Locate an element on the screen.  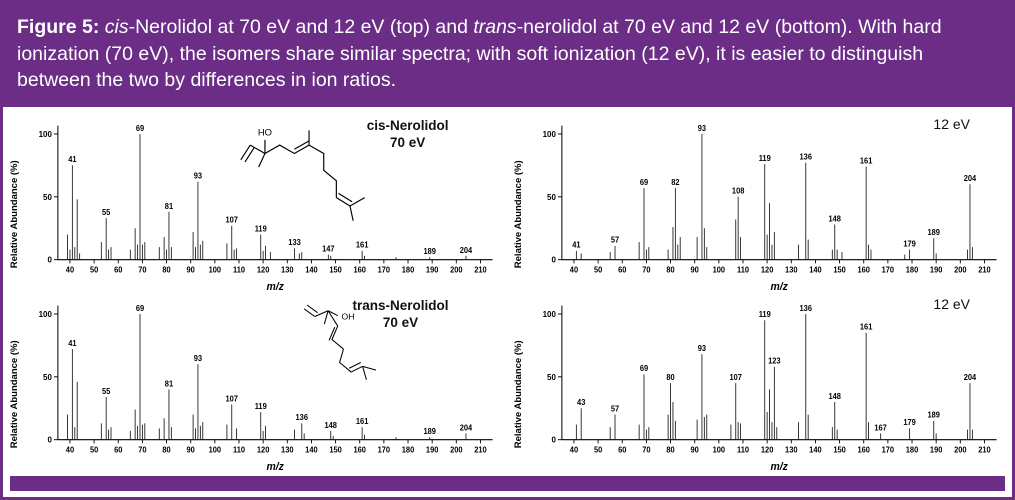
svg-text: 148 is located at coordinates (834, 218).